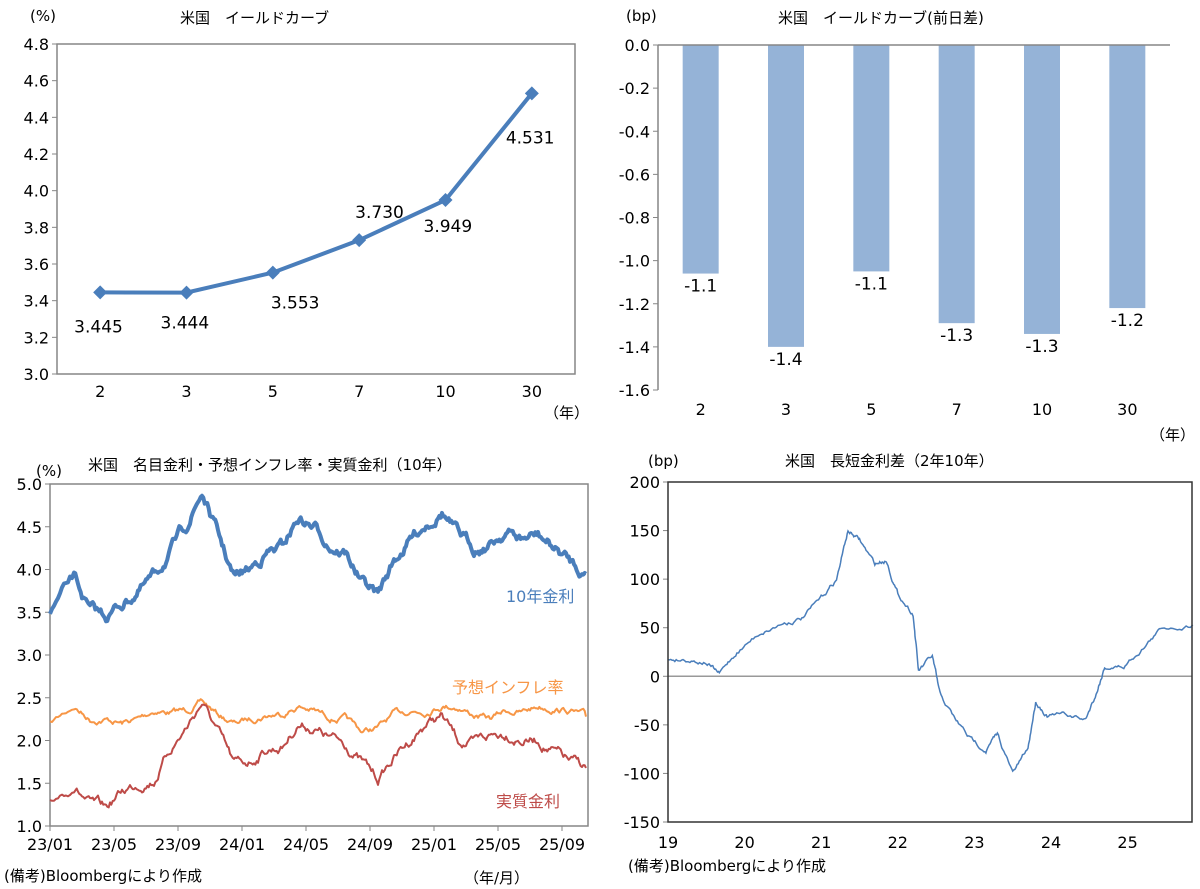 The width and height of the screenshot is (1200, 889). Describe the element at coordinates (379, 213) in the screenshot. I see `data-label: 3.730` at that location.